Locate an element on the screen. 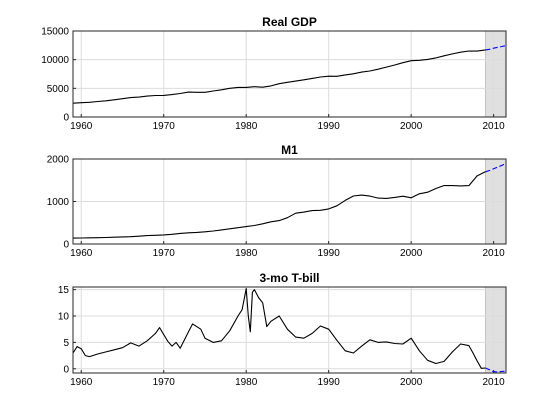  y-tick-label: 15 is located at coordinates (64, 290).